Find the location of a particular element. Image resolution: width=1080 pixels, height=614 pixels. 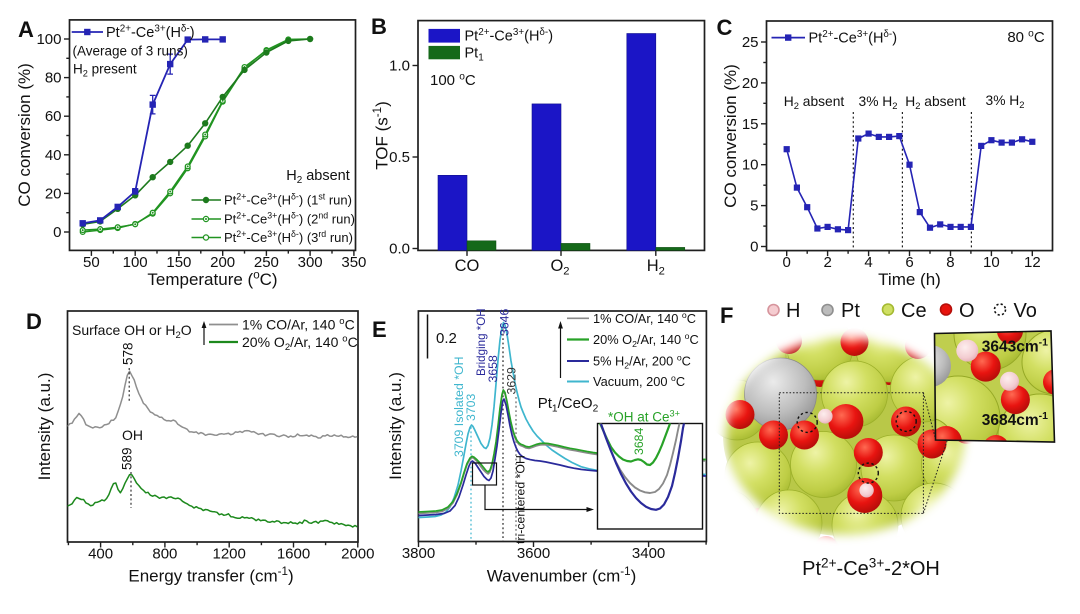

svg-text: O2​ is located at coordinates (559, 267).